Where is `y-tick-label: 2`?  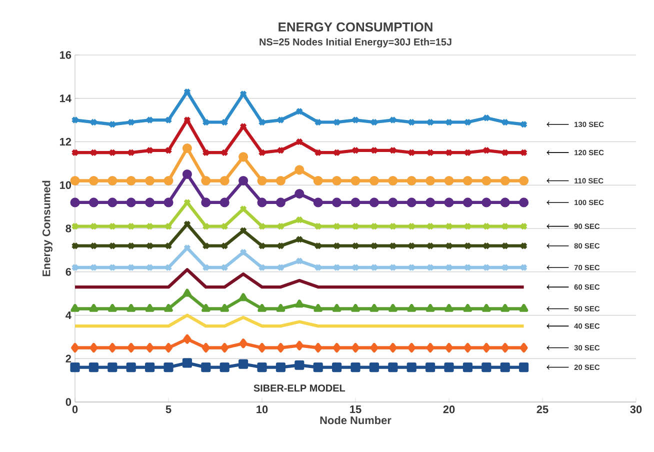 y-tick-label: 2 is located at coordinates (69, 358).